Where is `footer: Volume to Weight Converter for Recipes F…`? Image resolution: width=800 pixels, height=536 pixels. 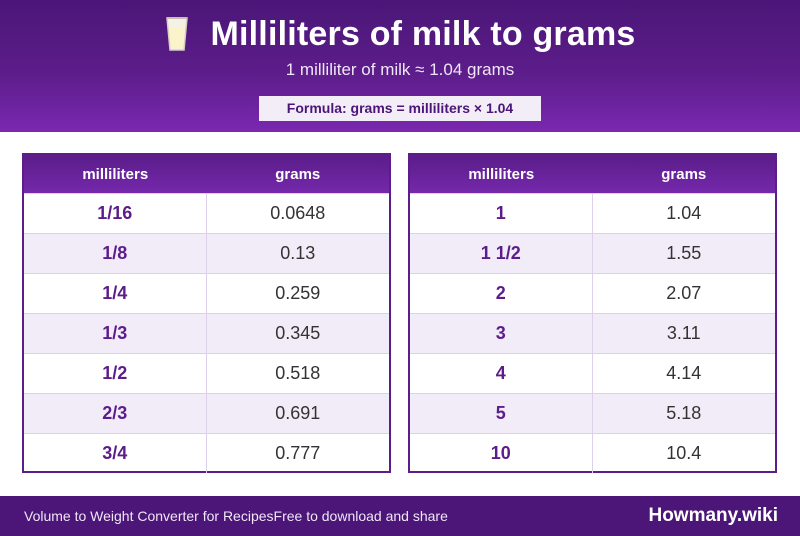
footer: Volume to Weight Converter for Recipes F… is located at coordinates (400, 516).